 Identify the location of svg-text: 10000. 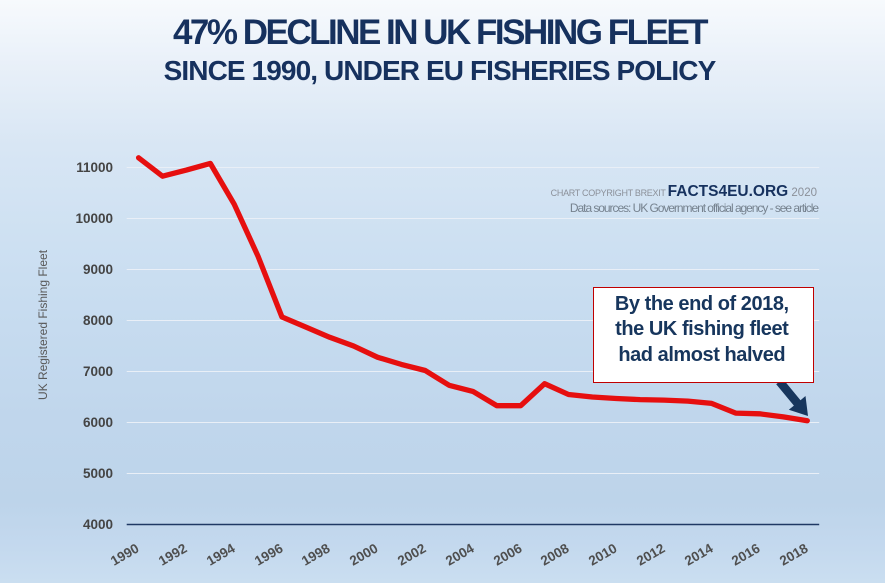
(94, 218).